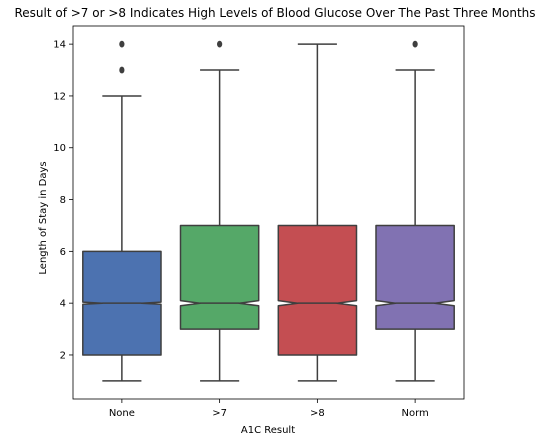 This screenshot has width=536, height=441. What do you see at coordinates (63, 304) in the screenshot?
I see `y-tick-label: 4` at bounding box center [63, 304].